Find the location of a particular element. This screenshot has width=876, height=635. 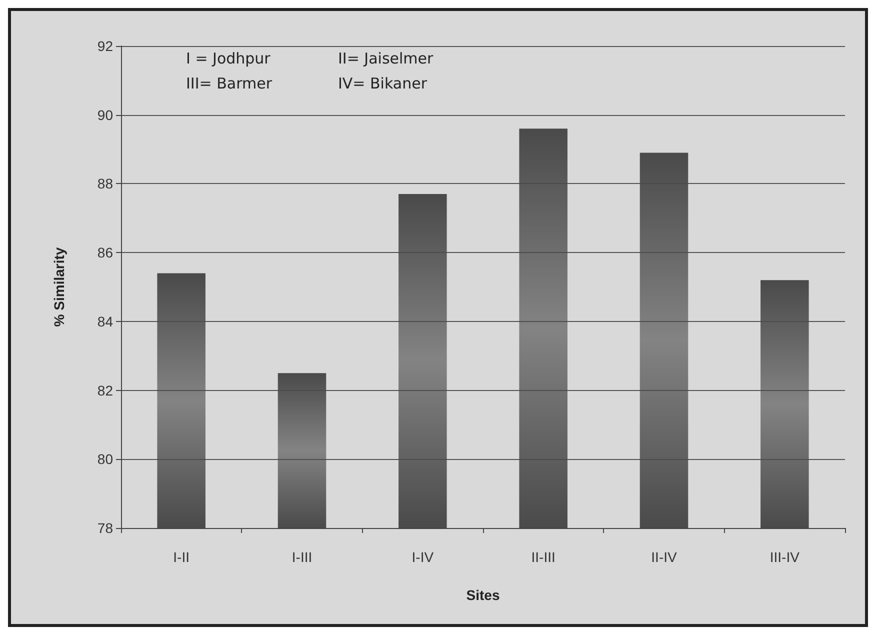

y-tick-label: 86 is located at coordinates (105, 252).